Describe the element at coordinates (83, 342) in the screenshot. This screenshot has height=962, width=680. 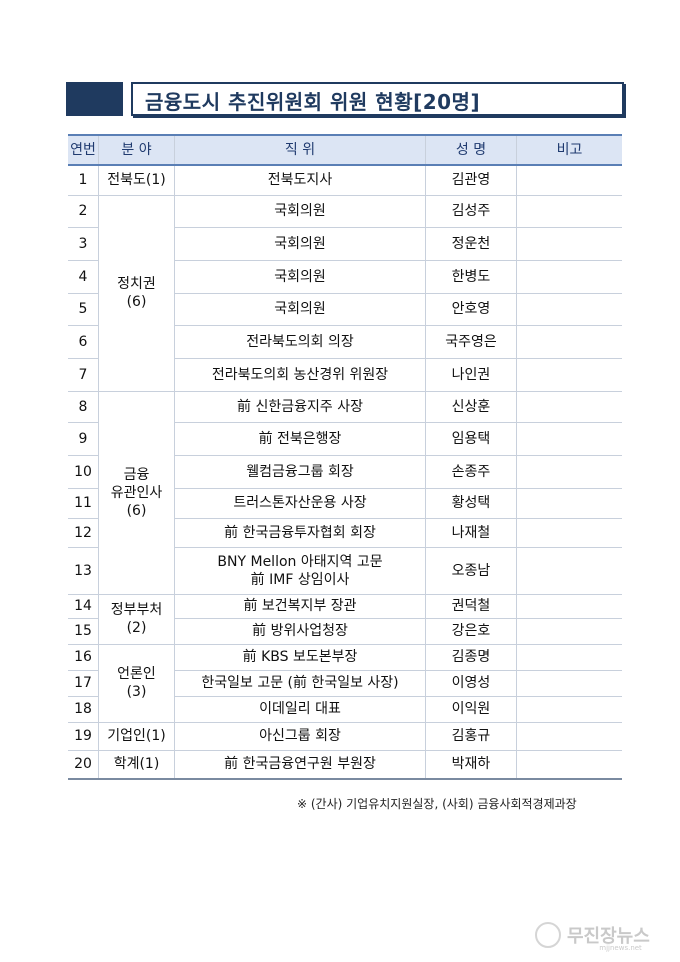
I see `cell-no: 6` at that location.